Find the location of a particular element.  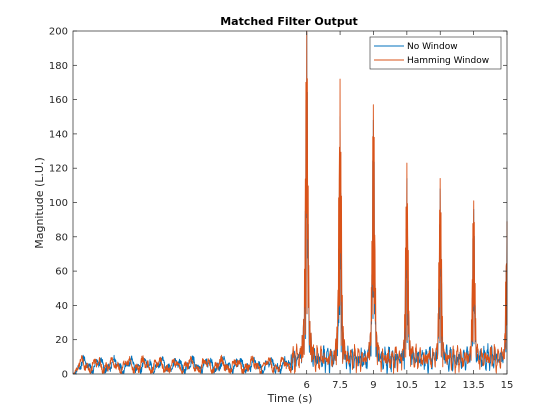

y-tick-label: 120 is located at coordinates (58, 169).